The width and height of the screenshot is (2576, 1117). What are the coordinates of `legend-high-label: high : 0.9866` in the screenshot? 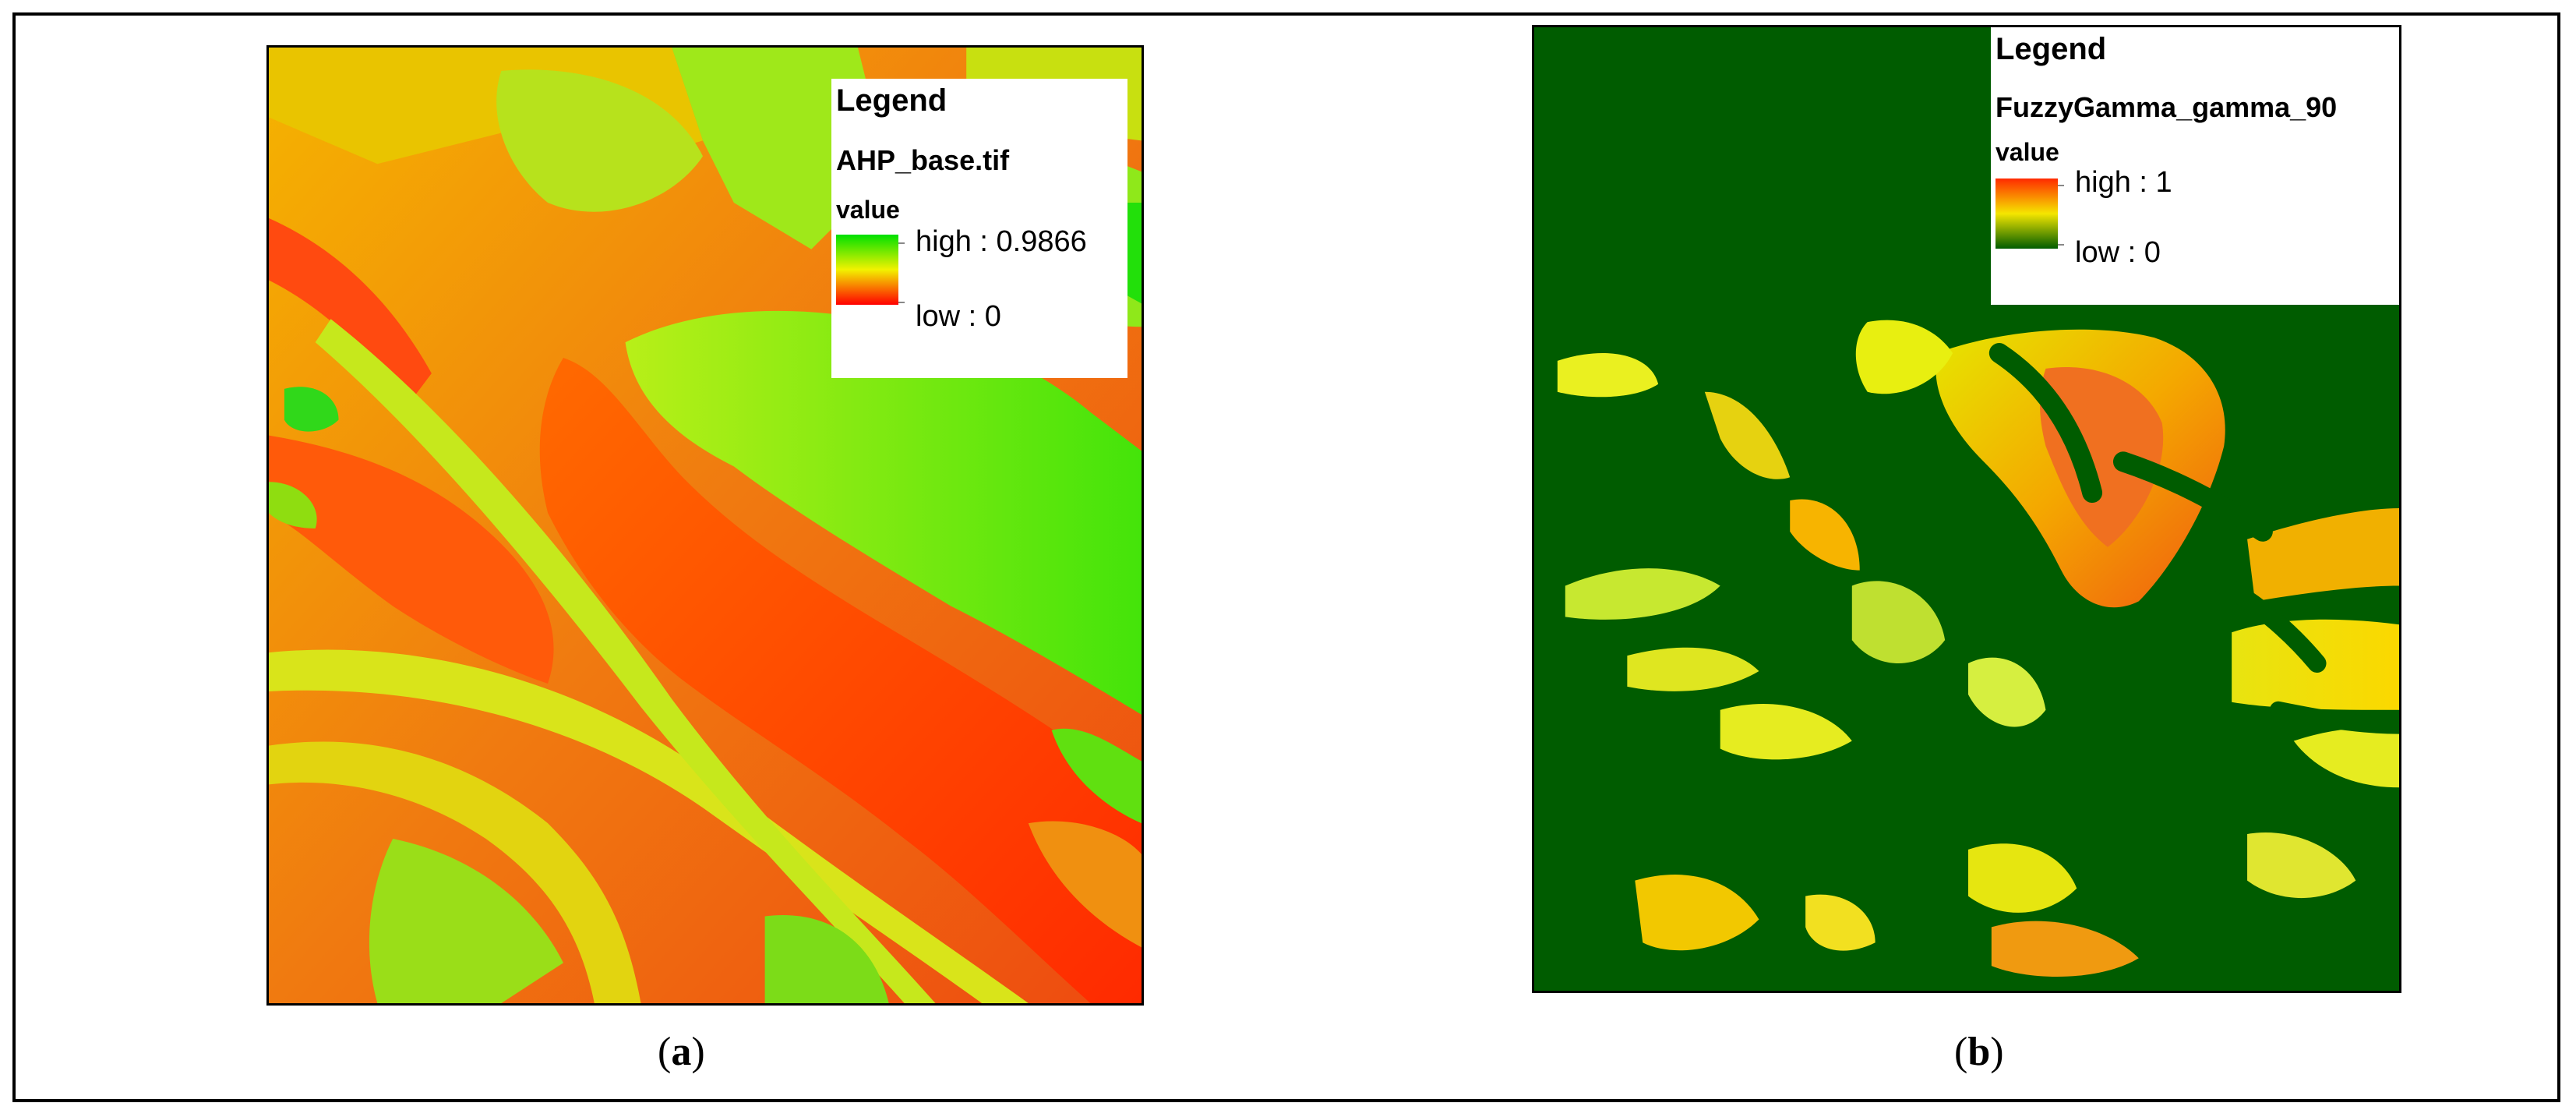 It's located at (1001, 241).